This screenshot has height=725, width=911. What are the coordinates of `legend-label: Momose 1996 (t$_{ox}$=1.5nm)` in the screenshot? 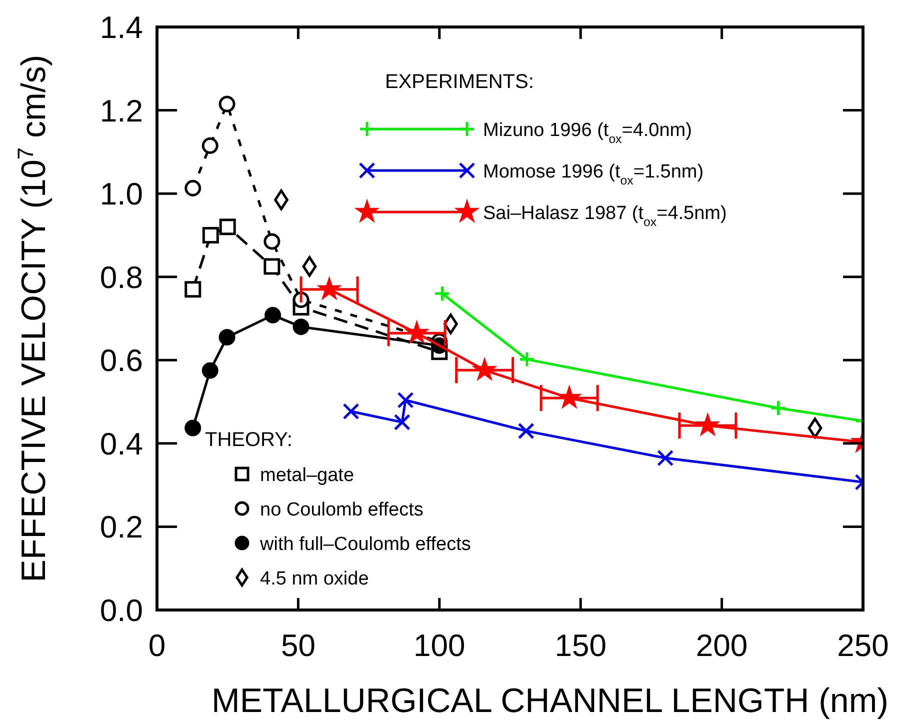 It's located at (593, 175).